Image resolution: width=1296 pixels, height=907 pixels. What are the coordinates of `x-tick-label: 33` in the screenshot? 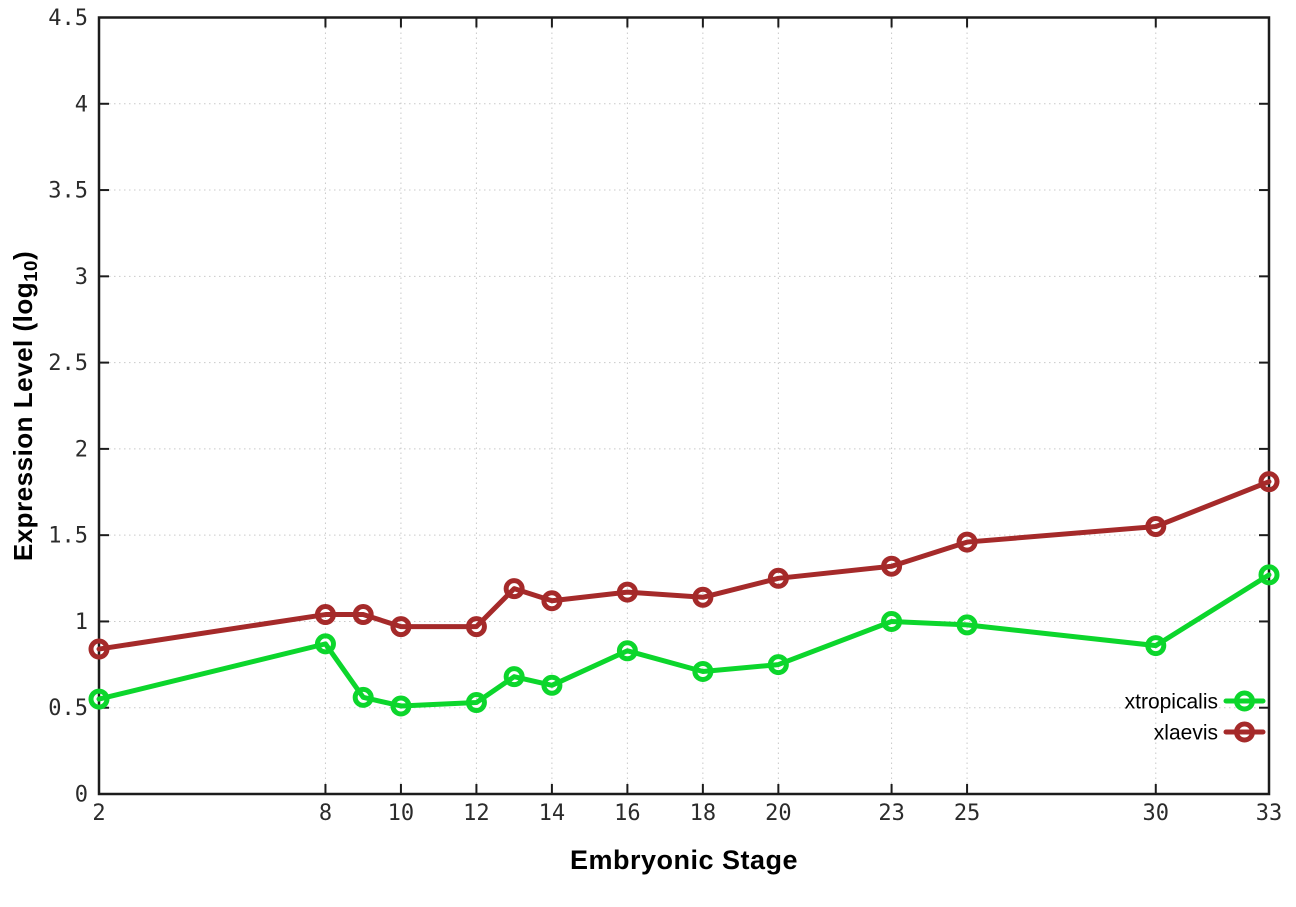 It's located at (1269, 813).